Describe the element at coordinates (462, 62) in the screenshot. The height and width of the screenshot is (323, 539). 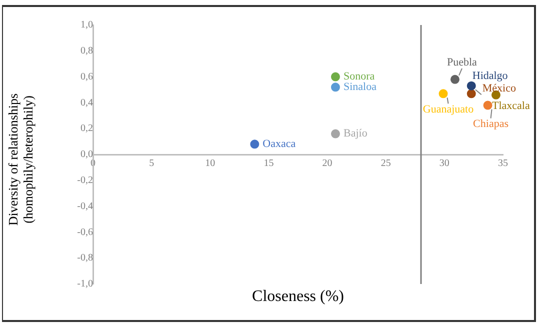
I see `series-label: Puebla` at that location.